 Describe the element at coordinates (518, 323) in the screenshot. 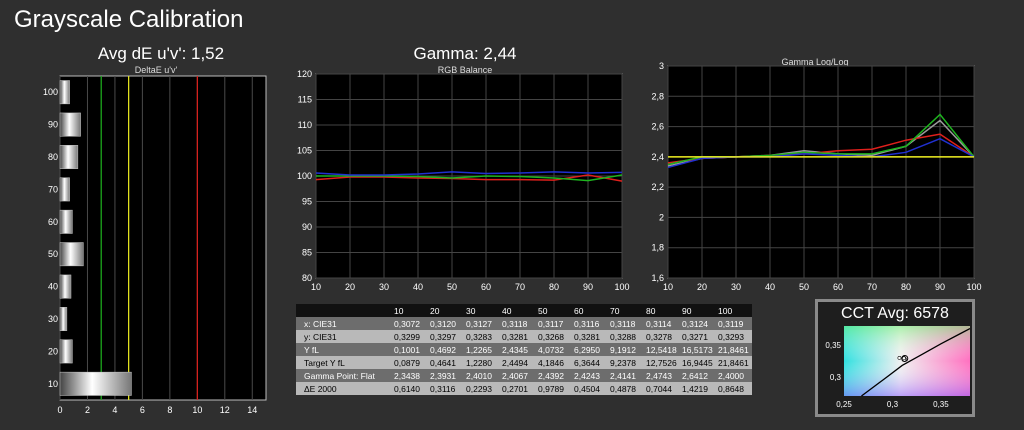

I see `table-cell: 0,3118` at that location.